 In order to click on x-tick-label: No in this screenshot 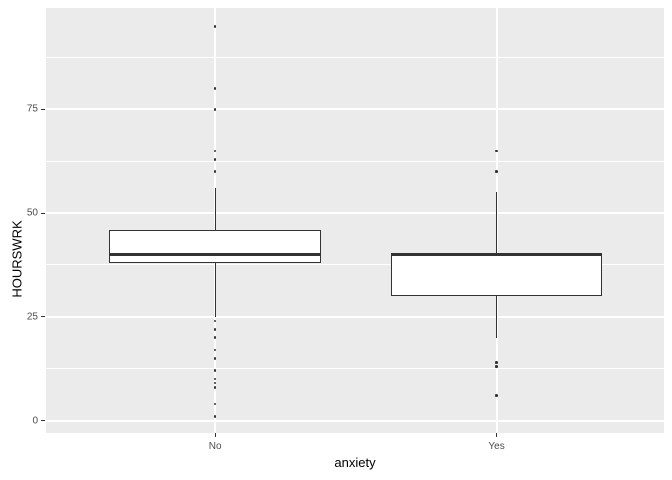, I will do `click(215, 446)`.